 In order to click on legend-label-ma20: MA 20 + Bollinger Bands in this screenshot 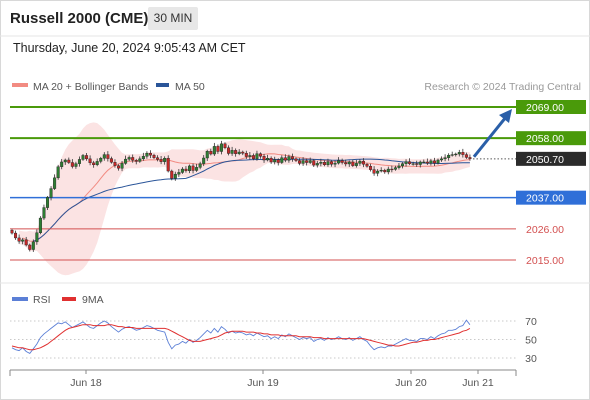, I will do `click(90, 87)`.